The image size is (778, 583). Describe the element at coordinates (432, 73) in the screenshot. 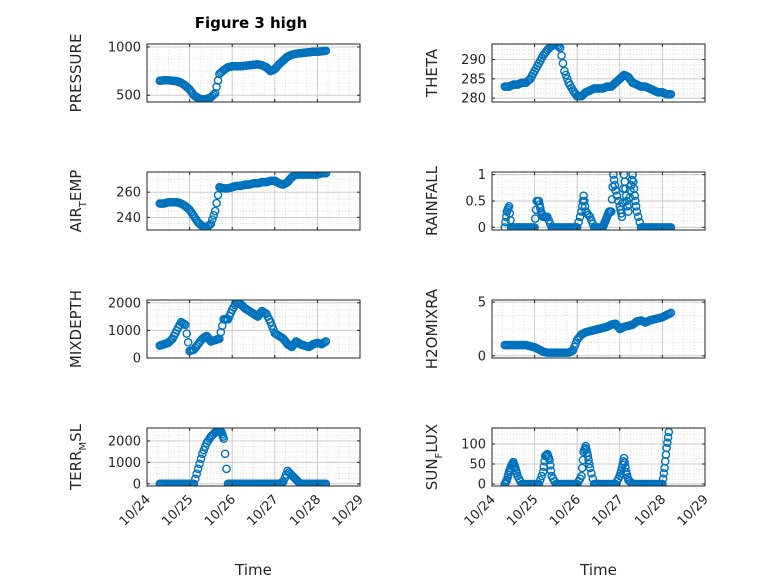

I see `y-axis-label: THETA` at that location.